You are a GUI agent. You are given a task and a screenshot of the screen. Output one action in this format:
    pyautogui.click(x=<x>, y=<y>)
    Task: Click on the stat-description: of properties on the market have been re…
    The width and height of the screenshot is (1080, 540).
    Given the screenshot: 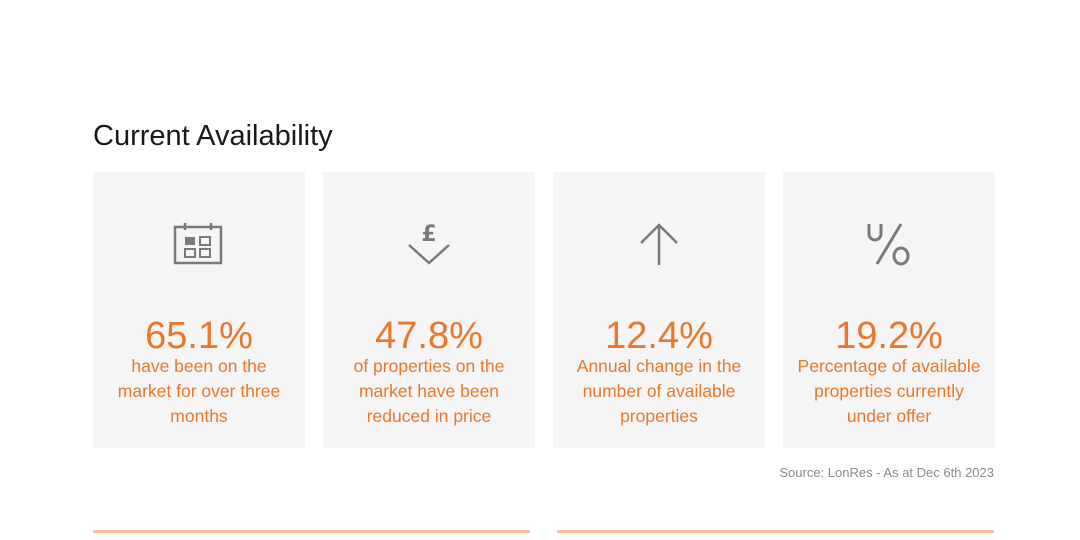 What is the action you would take?
    pyautogui.click(x=429, y=391)
    